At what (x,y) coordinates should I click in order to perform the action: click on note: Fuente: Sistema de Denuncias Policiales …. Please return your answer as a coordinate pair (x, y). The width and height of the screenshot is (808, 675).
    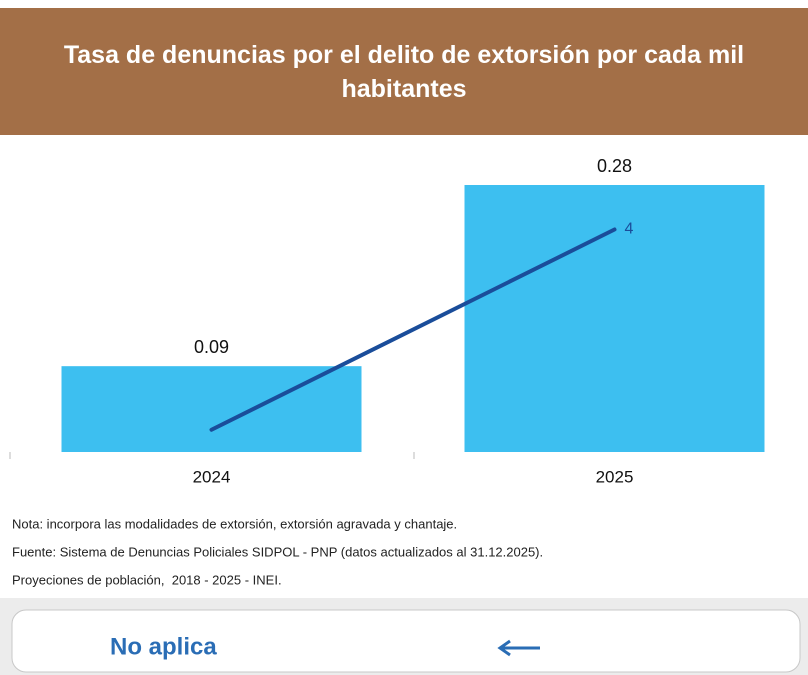
    Looking at the image, I should click on (277, 551).